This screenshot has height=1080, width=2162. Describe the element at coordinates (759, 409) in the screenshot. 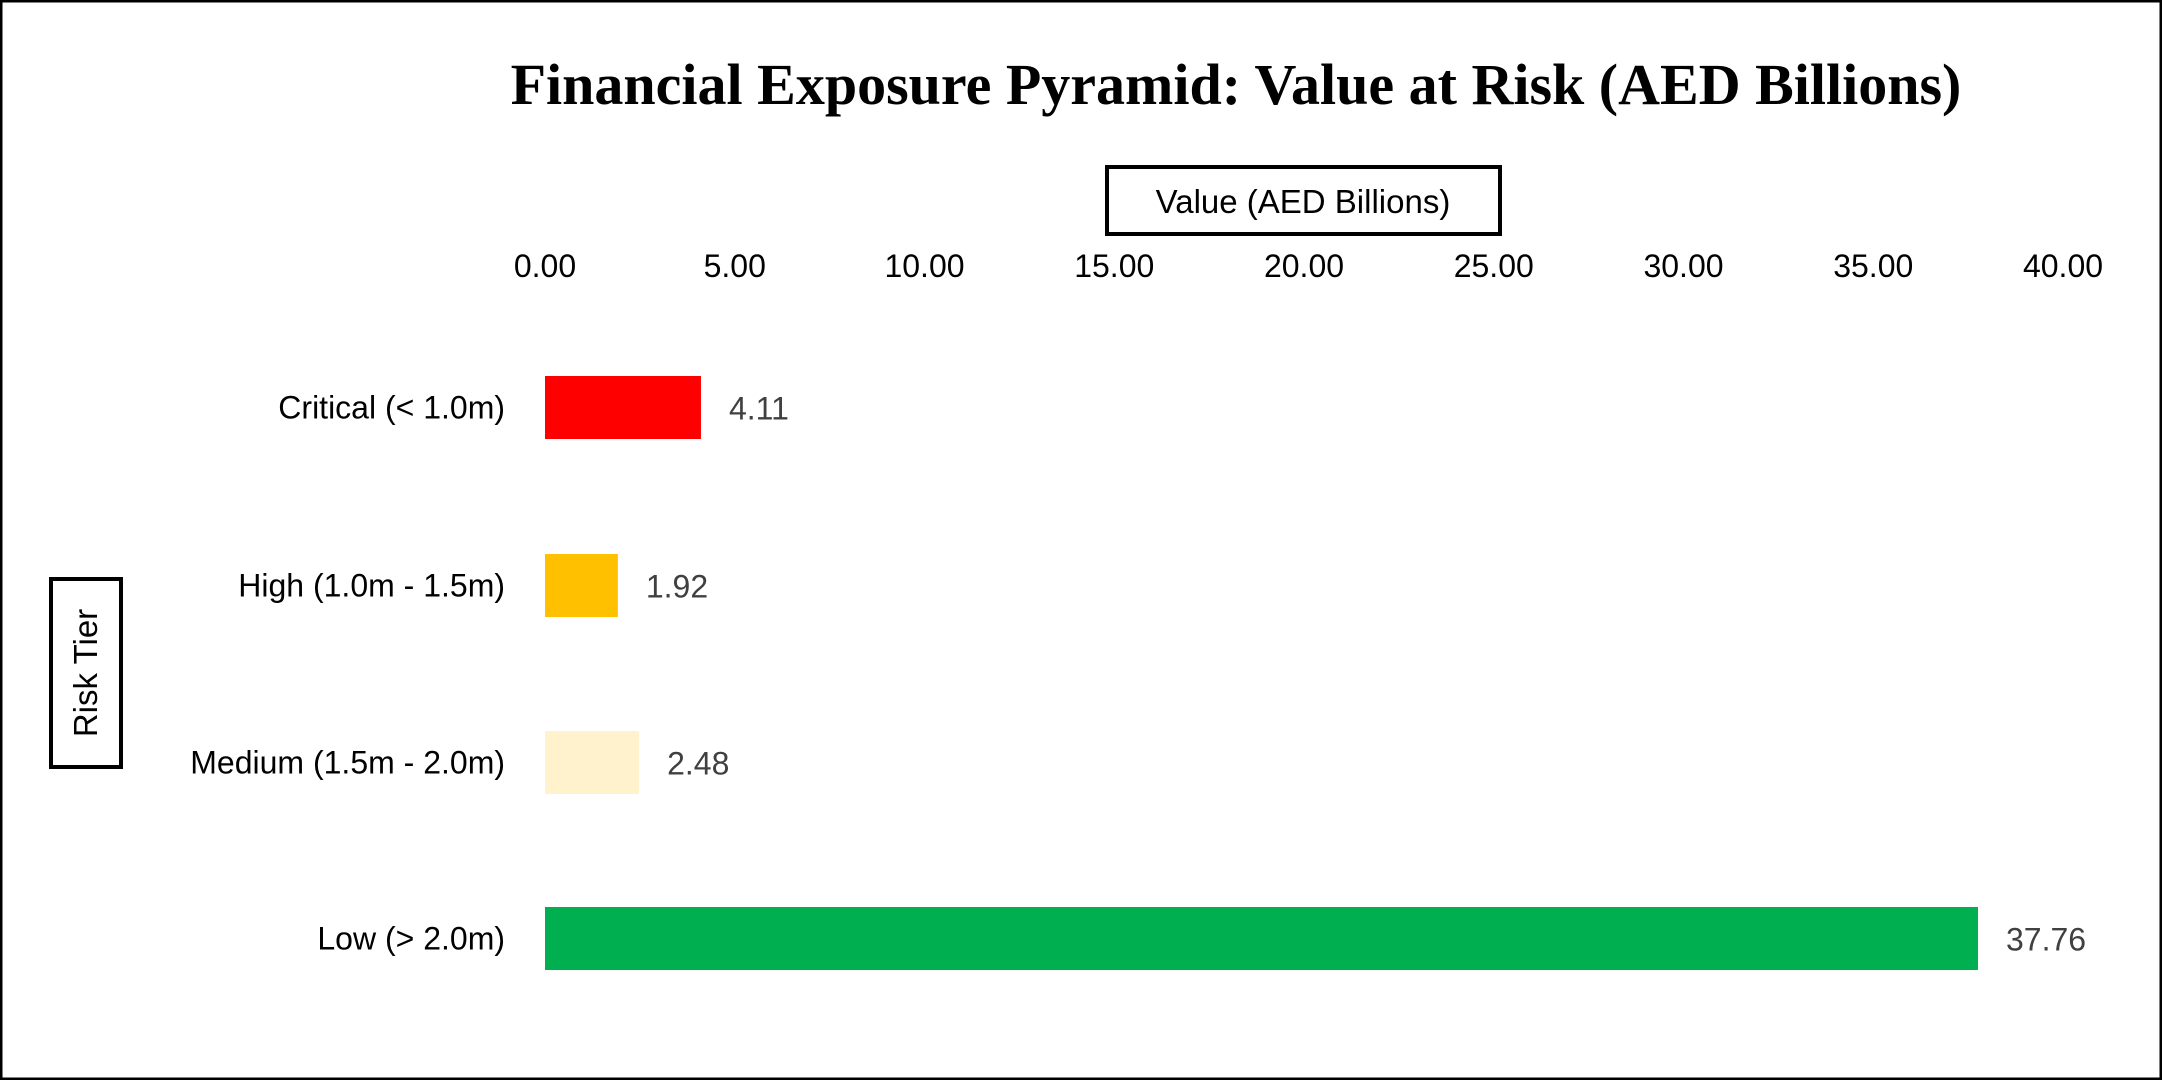

I see `data-label: 4.11` at that location.